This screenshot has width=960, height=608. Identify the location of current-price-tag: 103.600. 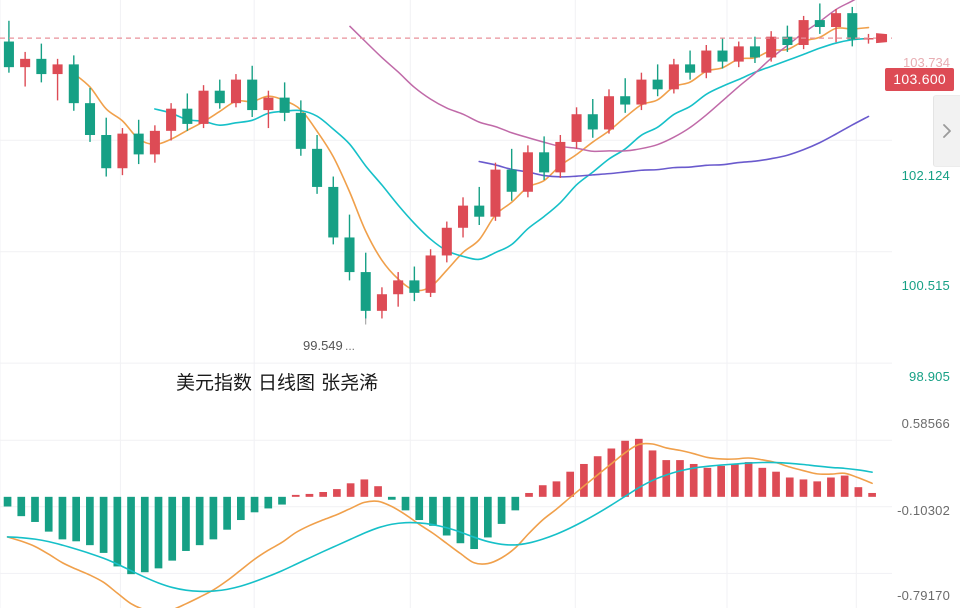
(919, 79).